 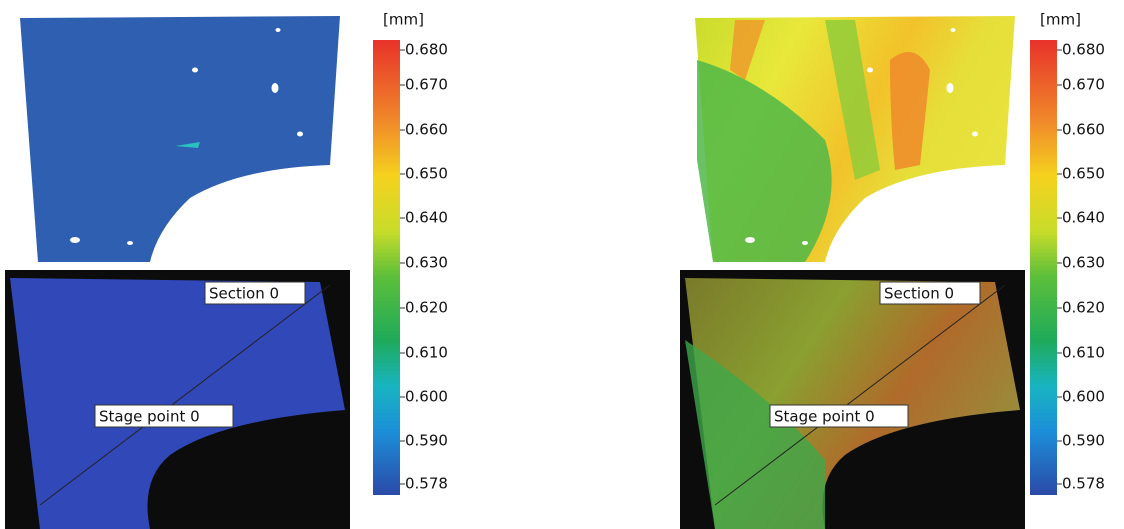 I want to click on green-band, so click(x=852, y=100).